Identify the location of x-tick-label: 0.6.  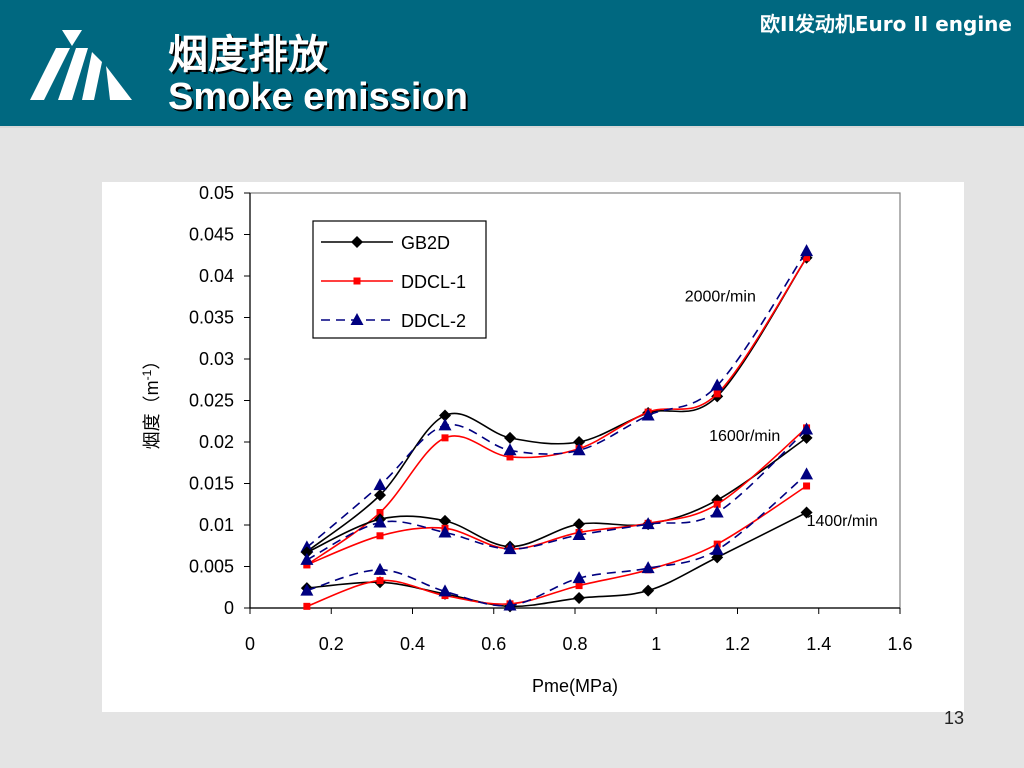
(493, 644).